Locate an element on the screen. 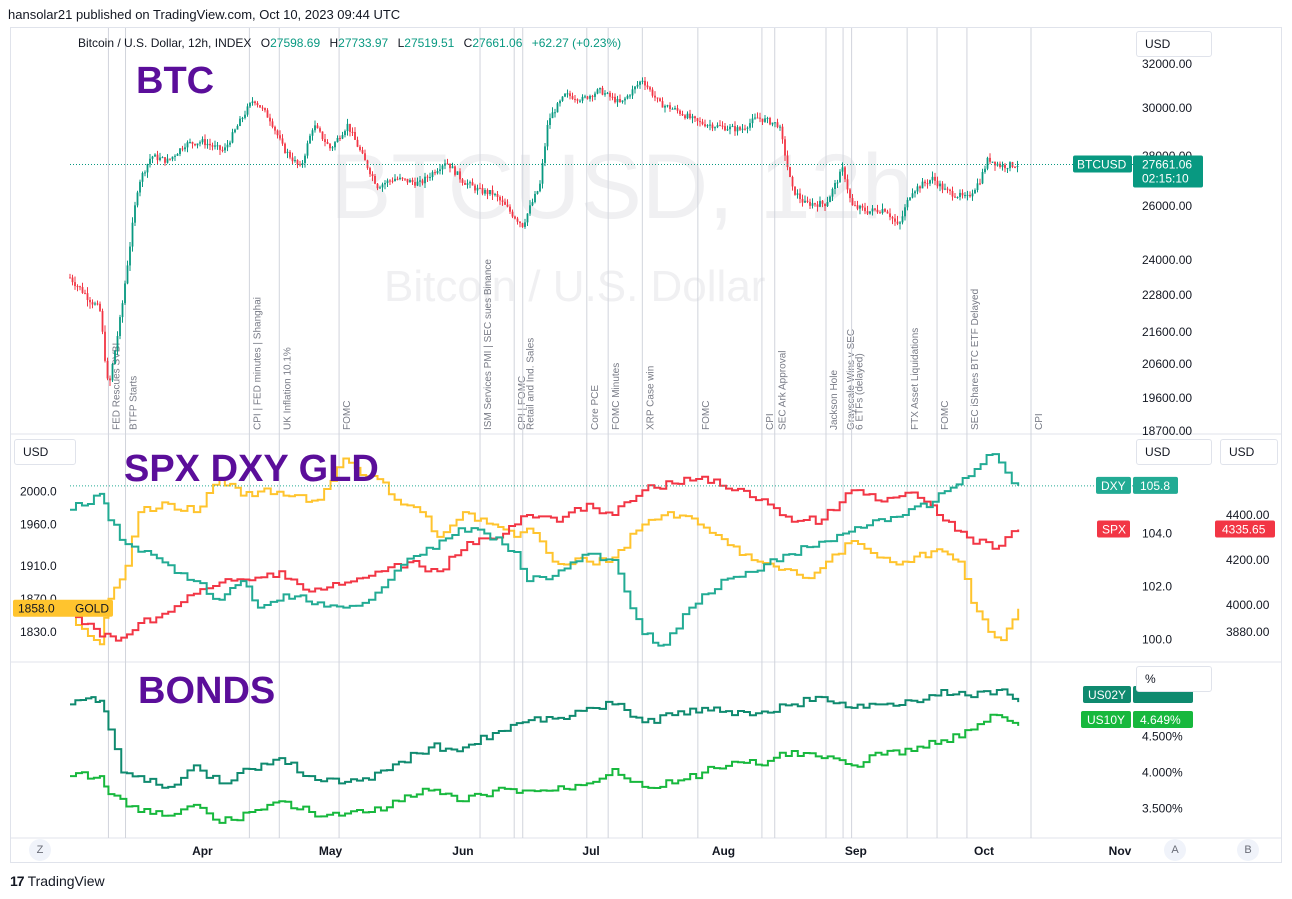  gold-currency-selector: USD is located at coordinates (45, 452).